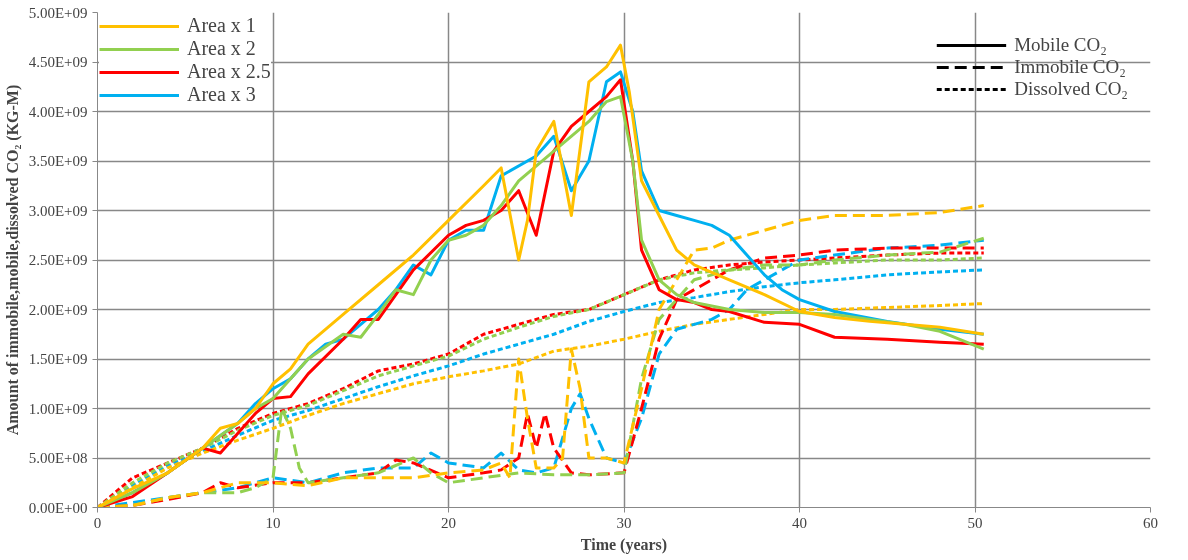  I want to click on x-tick-label: 10, so click(273, 522).